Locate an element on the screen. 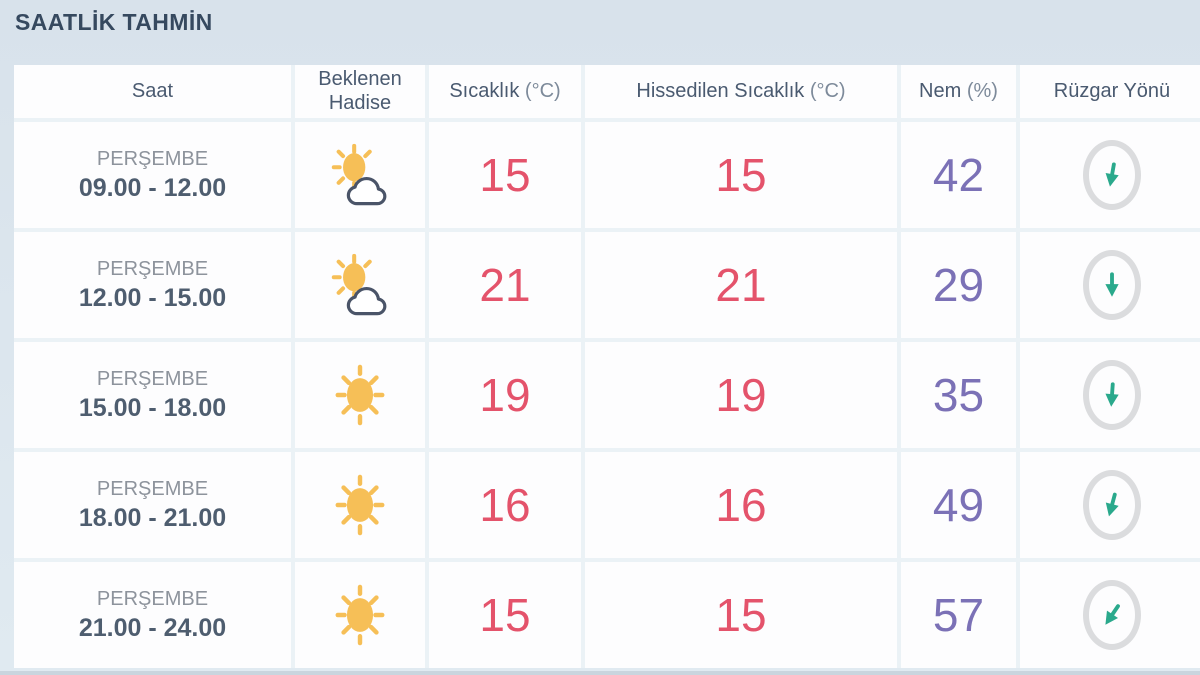 The height and width of the screenshot is (675, 1200). feels-like-cell: 19 is located at coordinates (741, 395).